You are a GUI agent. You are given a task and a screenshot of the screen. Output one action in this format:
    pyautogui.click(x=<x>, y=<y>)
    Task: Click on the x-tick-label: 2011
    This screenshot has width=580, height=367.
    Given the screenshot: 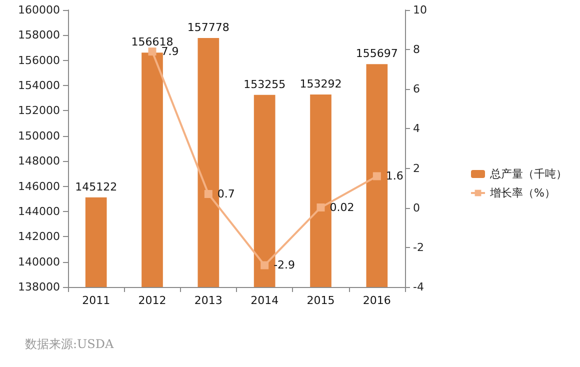 What is the action you would take?
    pyautogui.click(x=96, y=300)
    